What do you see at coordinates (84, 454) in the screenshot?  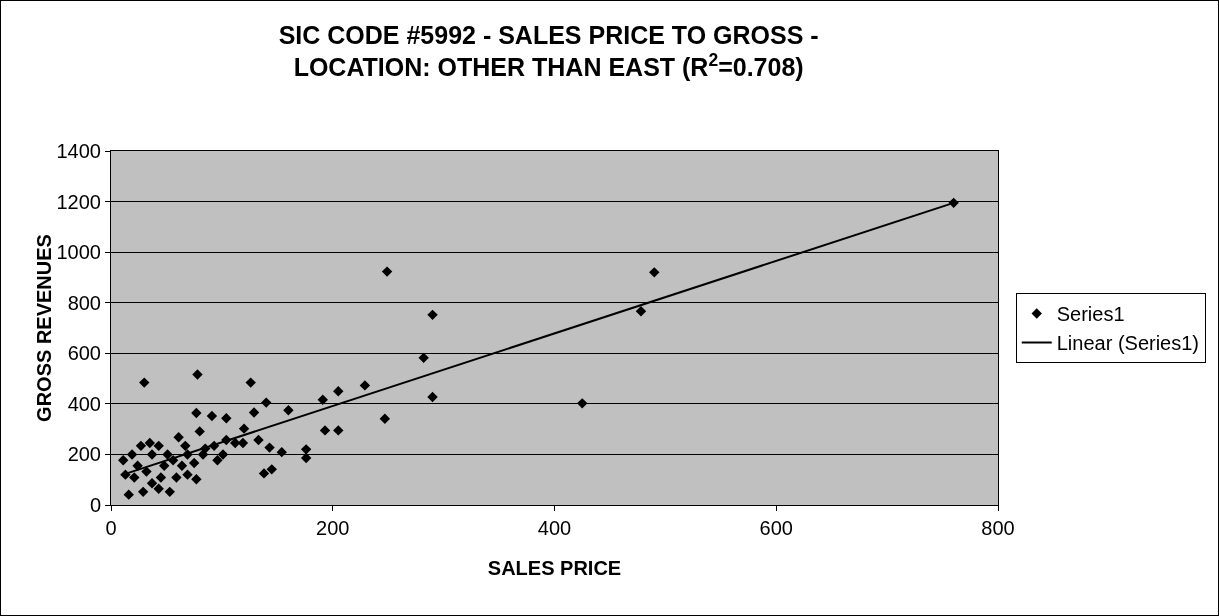 I see `y-tick-label: 200` at bounding box center [84, 454].